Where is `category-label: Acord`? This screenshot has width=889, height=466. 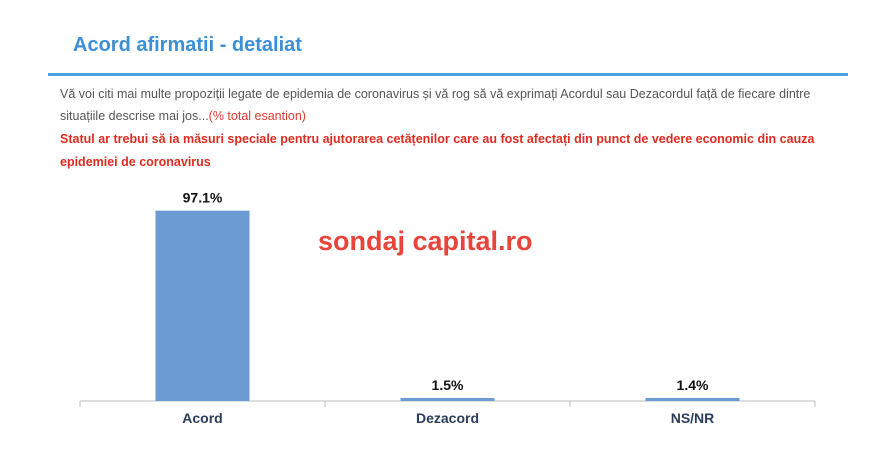
category-label: Acord is located at coordinates (202, 418).